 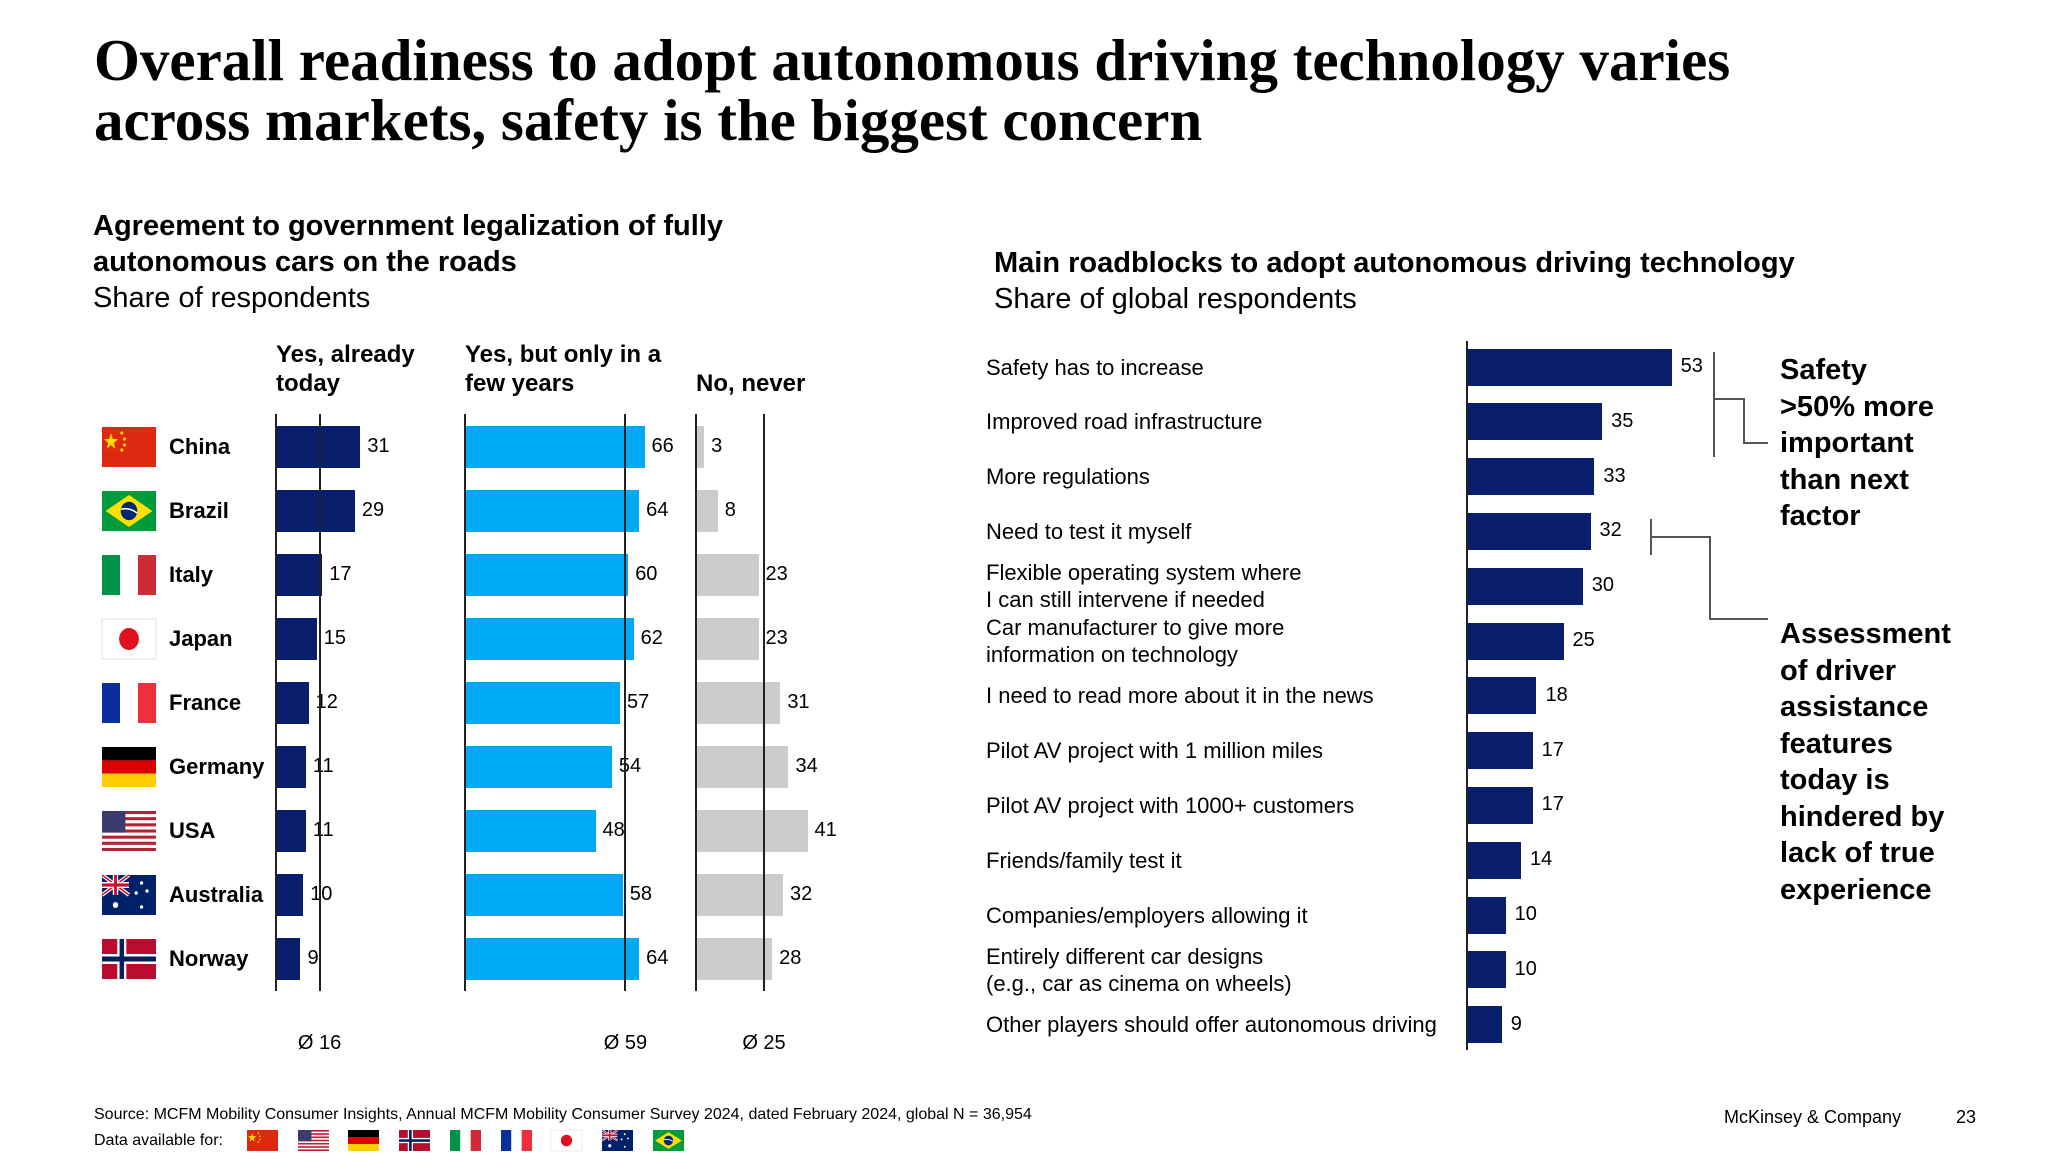 I want to click on country-label: France, so click(x=205, y=702).